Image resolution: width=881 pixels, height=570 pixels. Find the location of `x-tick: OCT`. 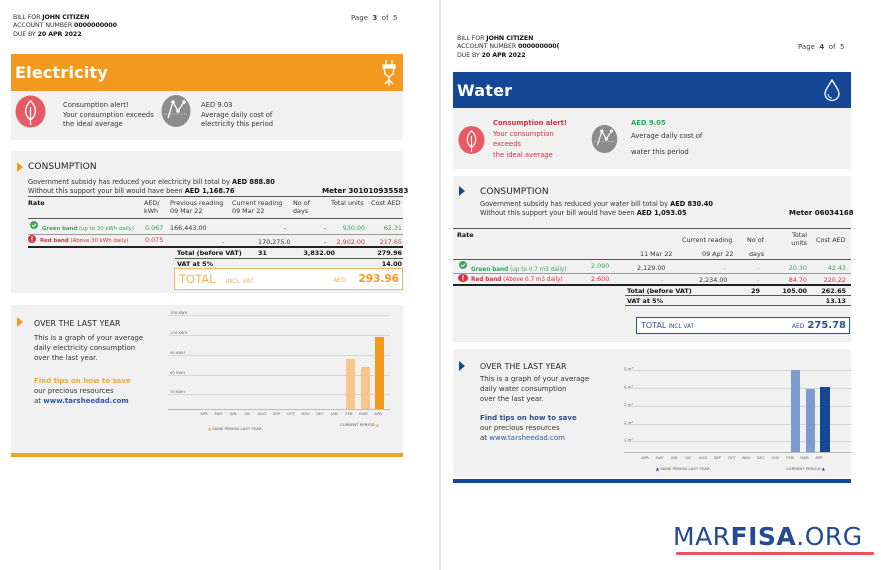

x-tick: OCT is located at coordinates (732, 457).